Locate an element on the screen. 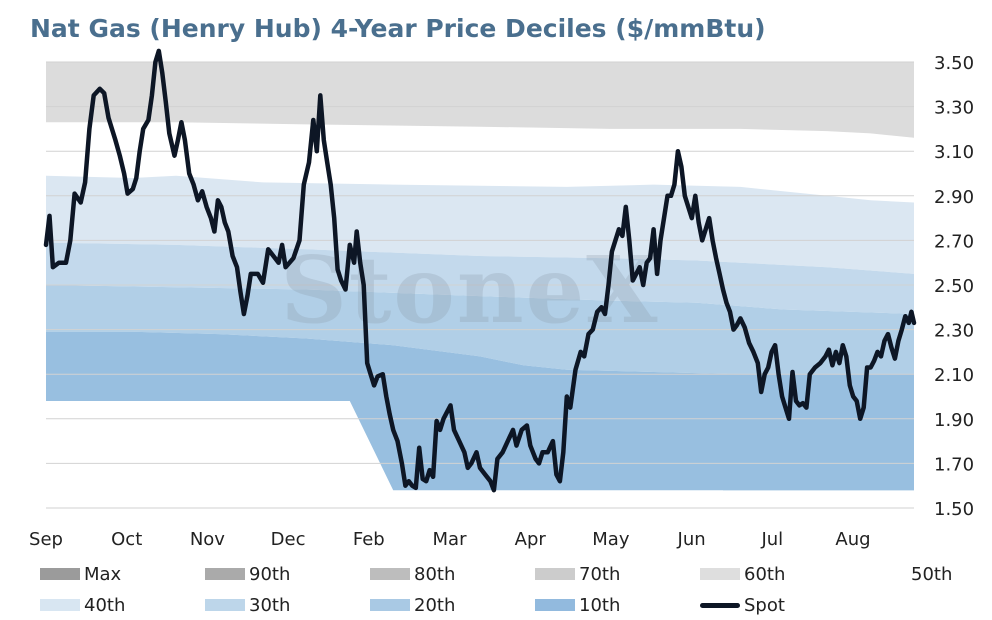 This screenshot has height=620, width=992. x-tick-label: Mar is located at coordinates (450, 539).